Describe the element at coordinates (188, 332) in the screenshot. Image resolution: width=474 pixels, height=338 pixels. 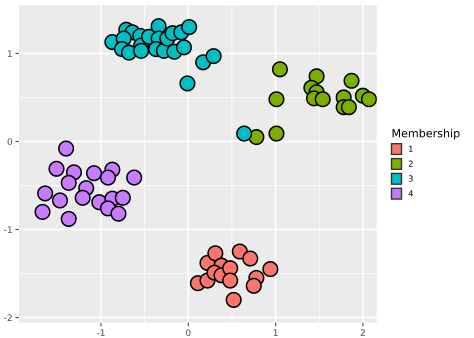
I see `x-tick-label: 0` at that location.